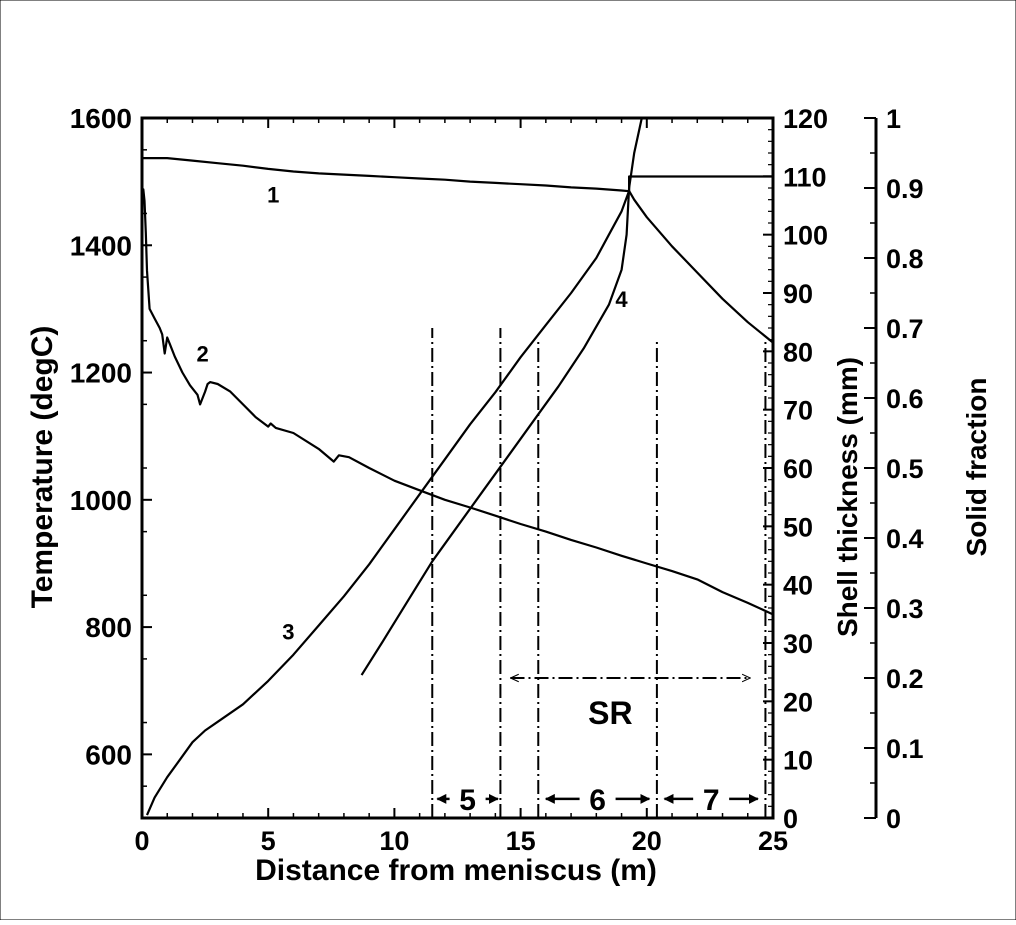 The image size is (1016, 925). I want to click on outer-tick-label: 1, so click(893, 119).